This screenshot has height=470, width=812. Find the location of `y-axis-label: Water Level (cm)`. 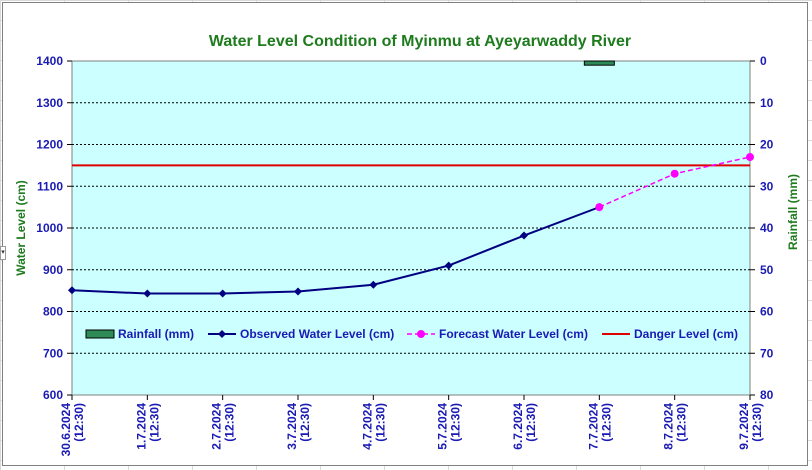

y-axis-label: Water Level (cm) is located at coordinates (21, 228).